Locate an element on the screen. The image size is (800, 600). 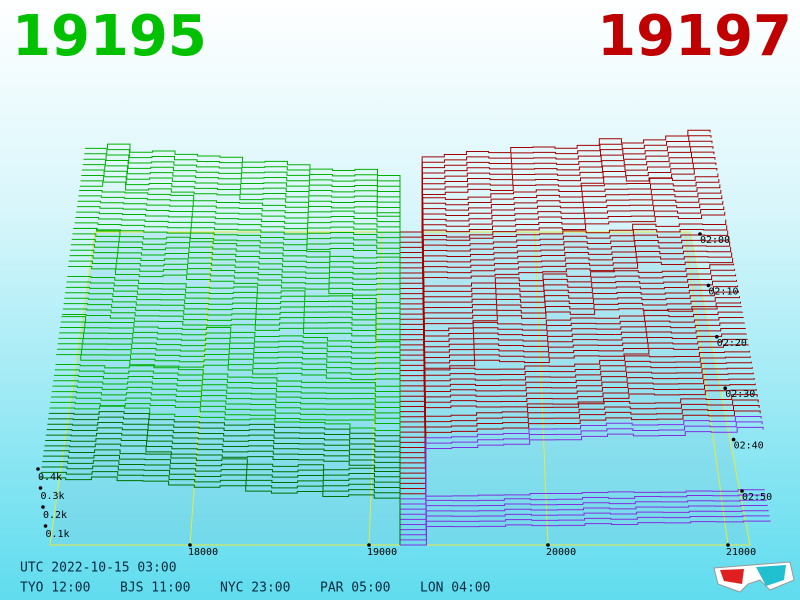
ask-price: 19197 is located at coordinates (694, 36).